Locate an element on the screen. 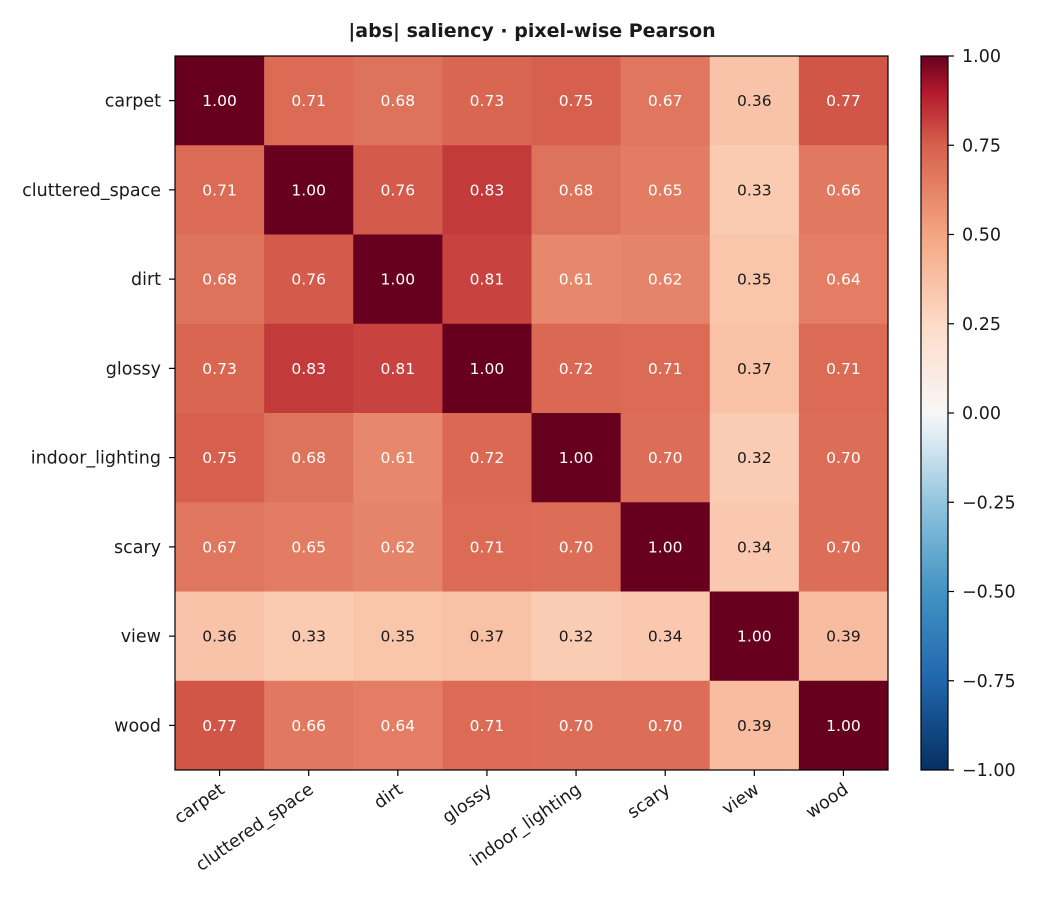  cell-value-label: 0.33 is located at coordinates (754, 190).